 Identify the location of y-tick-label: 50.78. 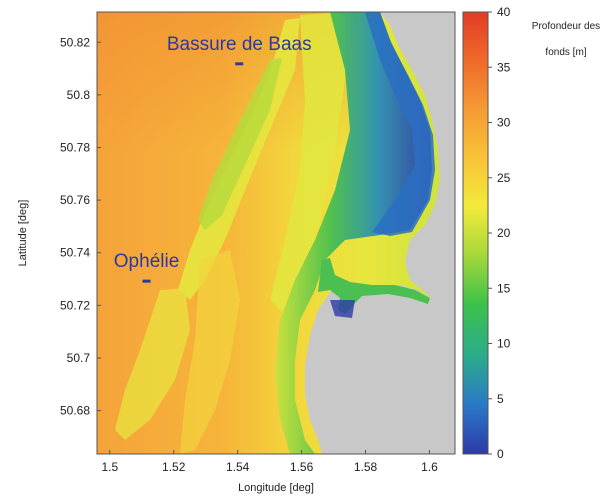
(75, 147).